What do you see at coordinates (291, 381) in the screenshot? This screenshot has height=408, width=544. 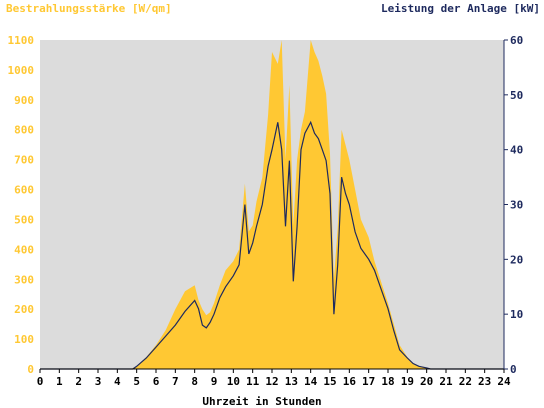 I see `x-tick-label: 13` at bounding box center [291, 381].